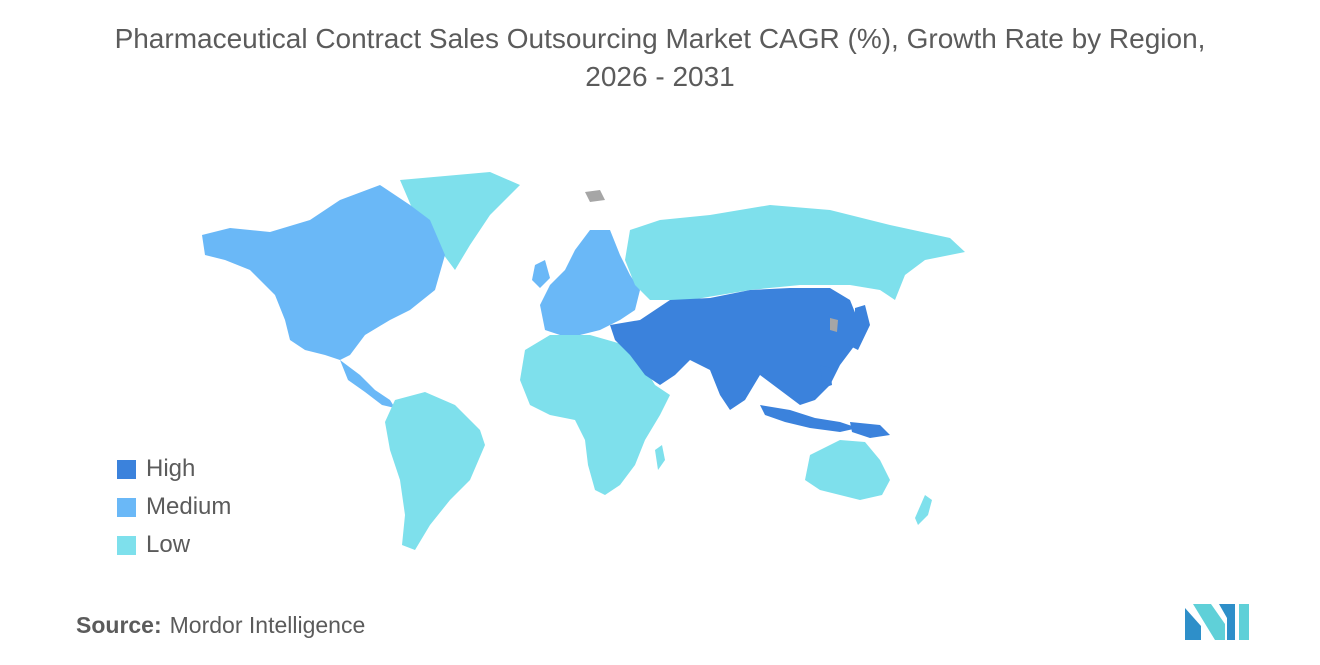 This screenshot has width=1320, height=665. What do you see at coordinates (847, 470) in the screenshot?
I see `region-australia` at bounding box center [847, 470].